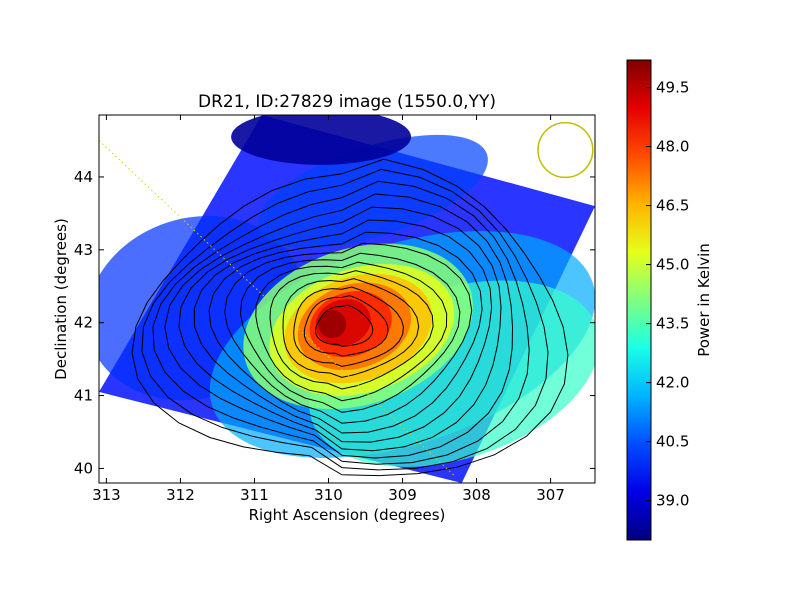 Image resolution: width=800 pixels, height=600 pixels. What do you see at coordinates (672, 501) in the screenshot?
I see `colorbar-tick-label: 39.0` at bounding box center [672, 501].